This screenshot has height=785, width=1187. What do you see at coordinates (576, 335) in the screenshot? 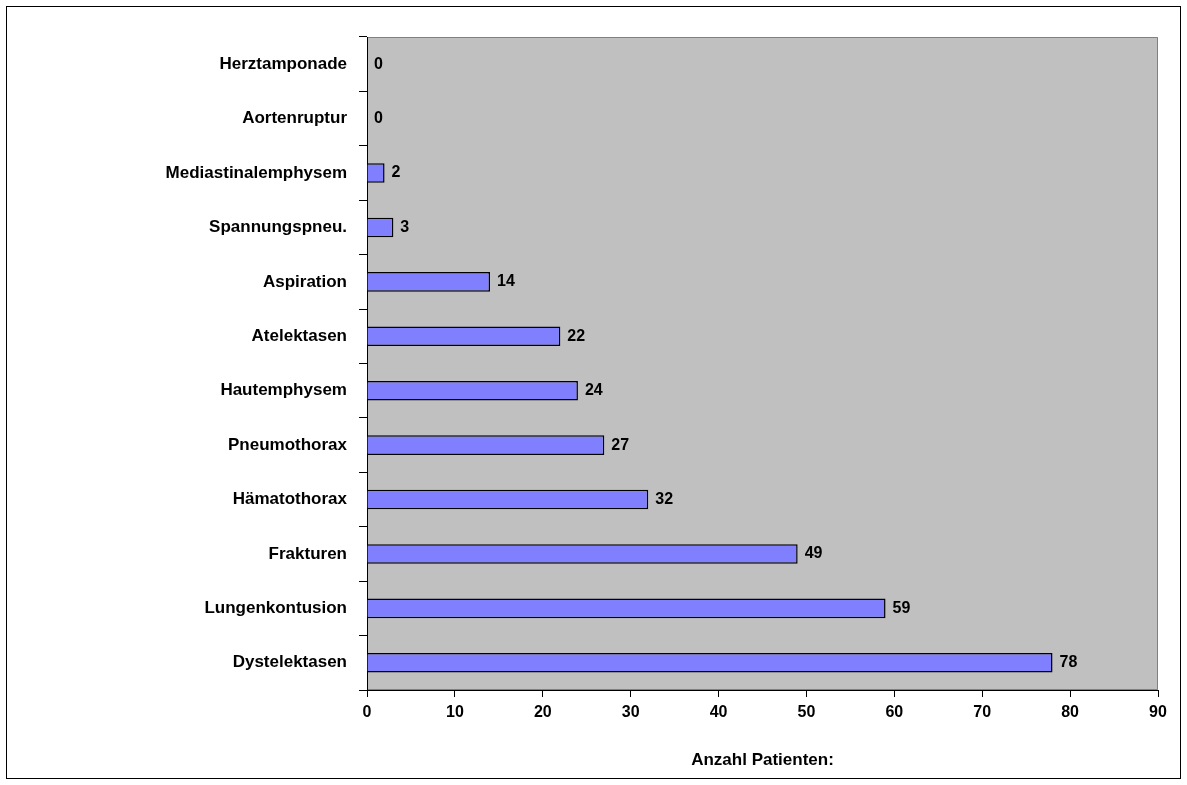
I see `data-label: 22` at bounding box center [576, 335].